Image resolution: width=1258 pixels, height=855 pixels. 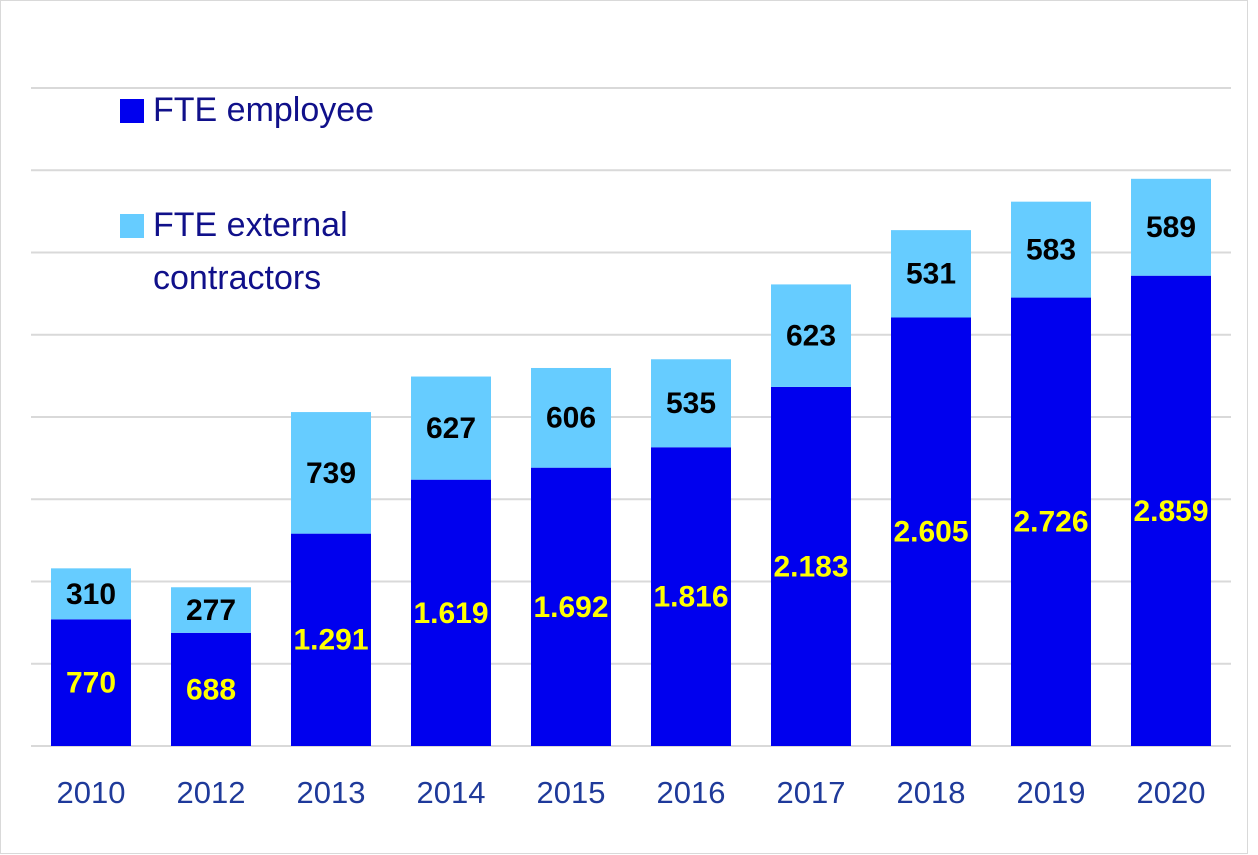 I want to click on x-tick-label: 2010, so click(x=91, y=792).